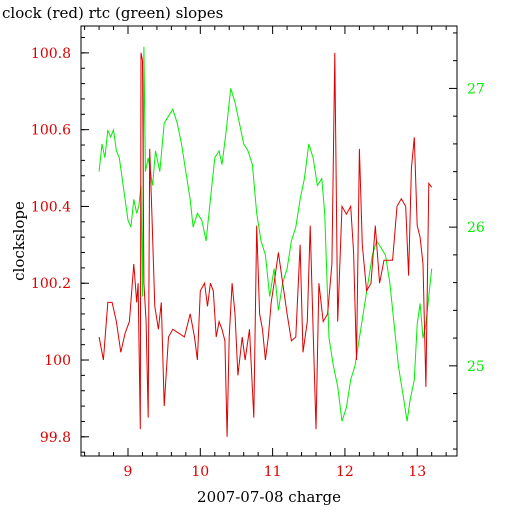  I want to click on x-tick-label: 13, so click(417, 472).